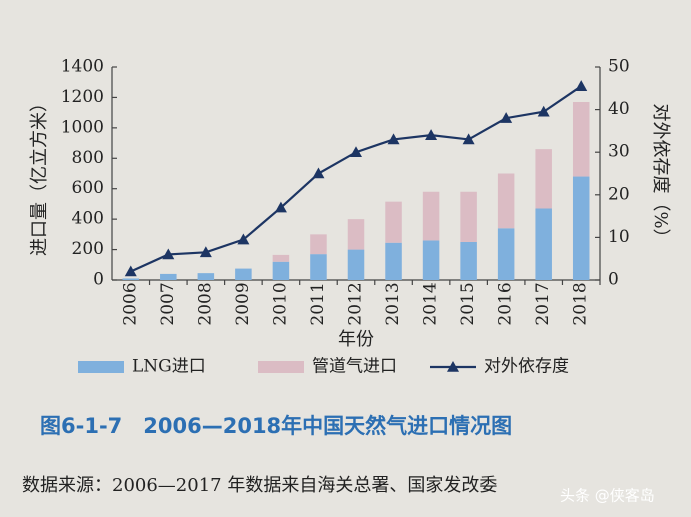 The image size is (691, 517). I want to click on watermark: 头条 @侠客岛, so click(607, 496).